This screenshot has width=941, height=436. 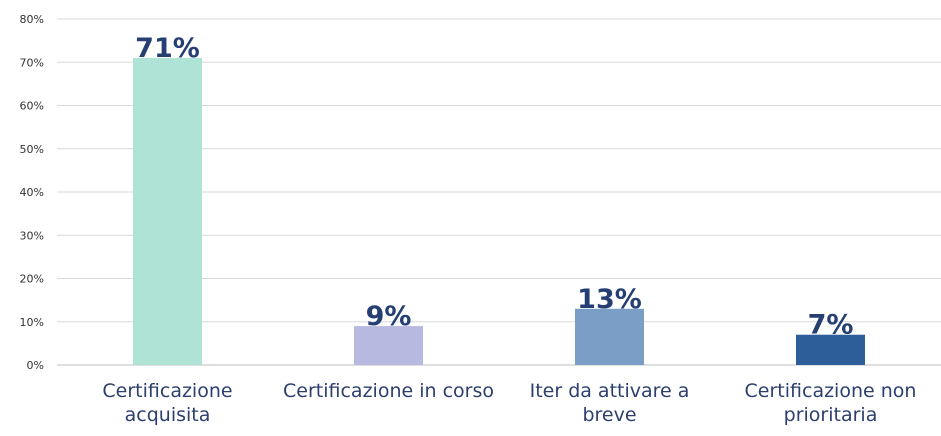 I want to click on y-tick-label: 0%, so click(x=35, y=365).